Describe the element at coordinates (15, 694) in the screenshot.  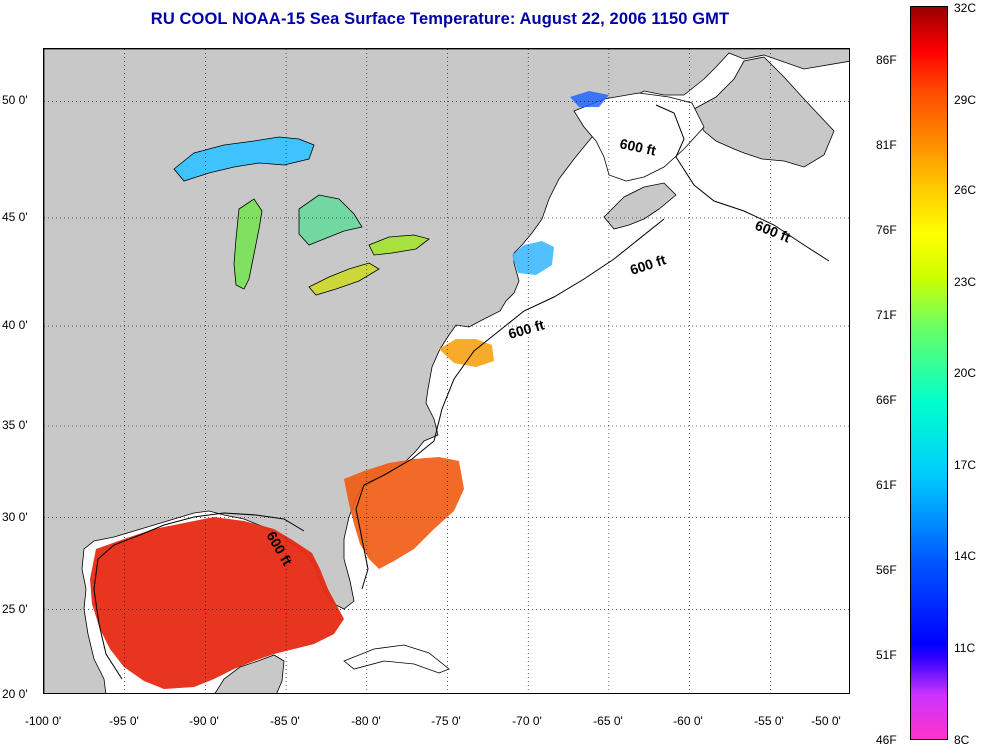
I see `lat-tick: 20 0'` at that location.